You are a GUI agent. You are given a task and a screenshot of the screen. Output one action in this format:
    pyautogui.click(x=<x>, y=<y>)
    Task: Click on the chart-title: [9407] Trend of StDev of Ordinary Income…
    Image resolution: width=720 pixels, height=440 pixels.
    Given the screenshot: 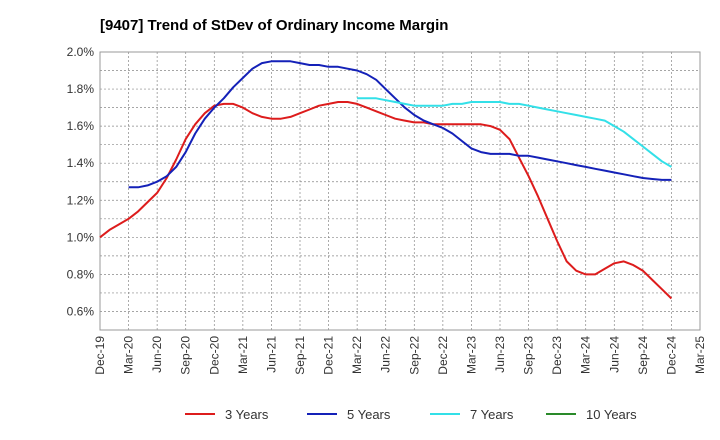 What is the action you would take?
    pyautogui.click(x=274, y=25)
    